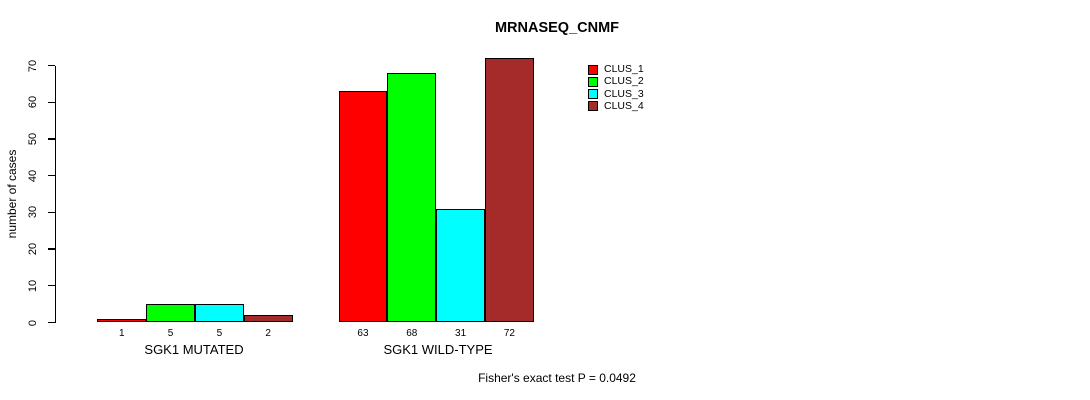 The height and width of the screenshot is (400, 1090). What do you see at coordinates (33, 322) in the screenshot?
I see `y-tick-label: 0` at bounding box center [33, 322].